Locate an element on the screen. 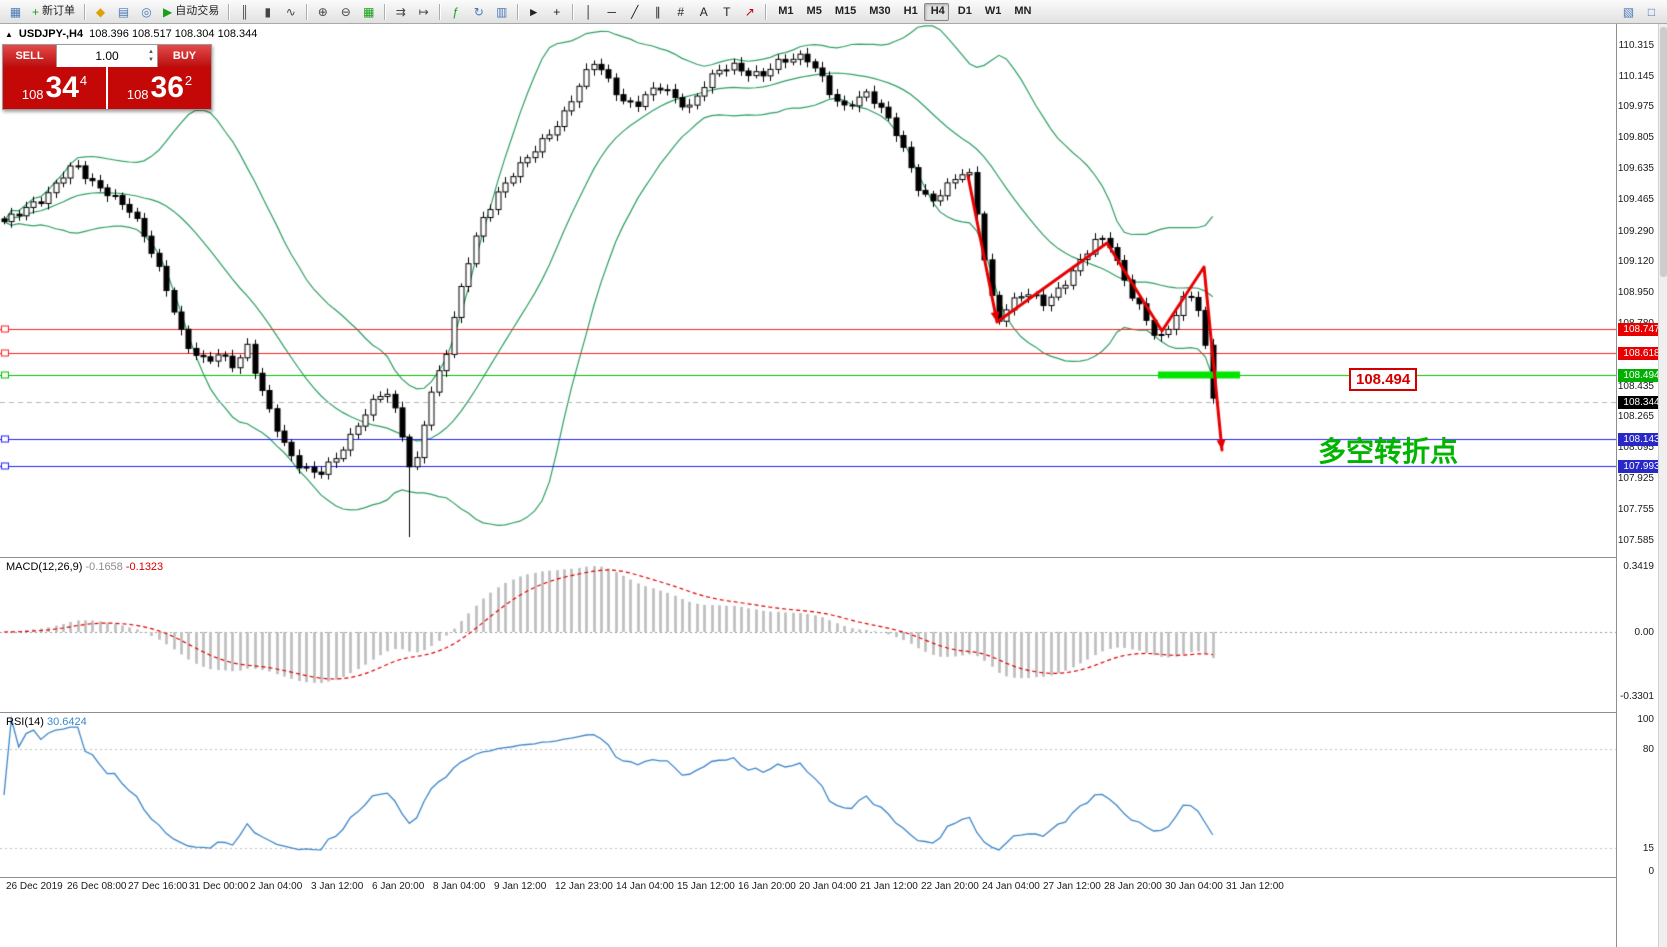 The image size is (1667, 947). tf-h4: H4 is located at coordinates (936, 11).